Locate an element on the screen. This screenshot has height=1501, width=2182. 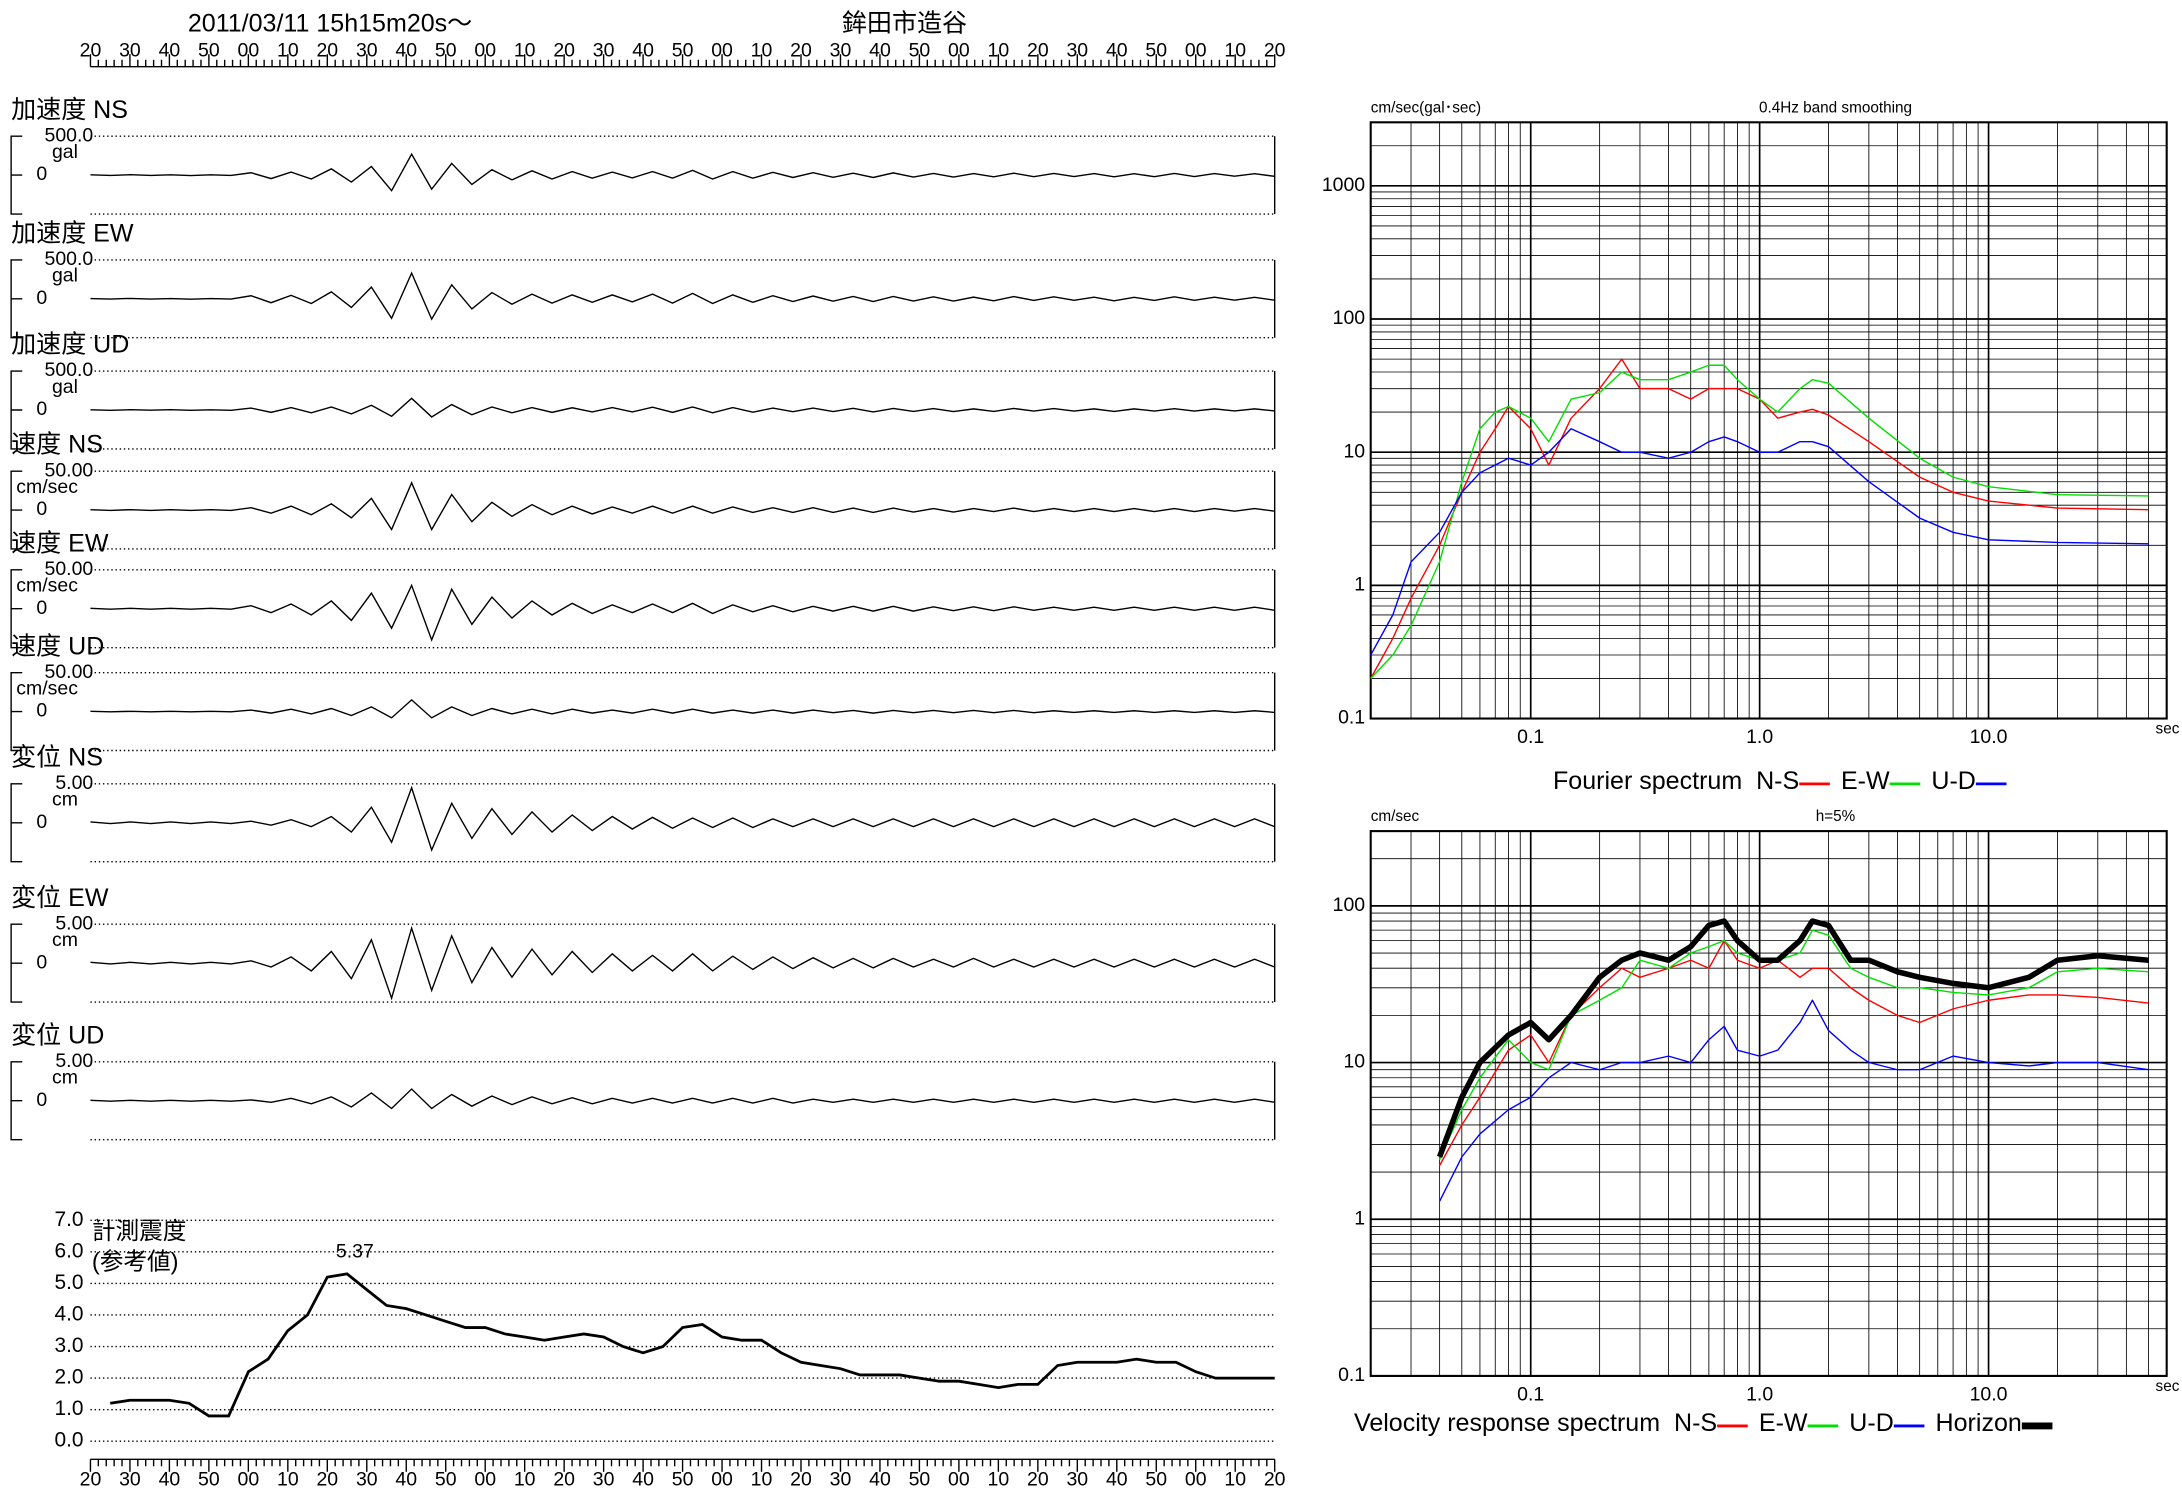
trace-scale-label: 5.00 is located at coordinates (74, 783).